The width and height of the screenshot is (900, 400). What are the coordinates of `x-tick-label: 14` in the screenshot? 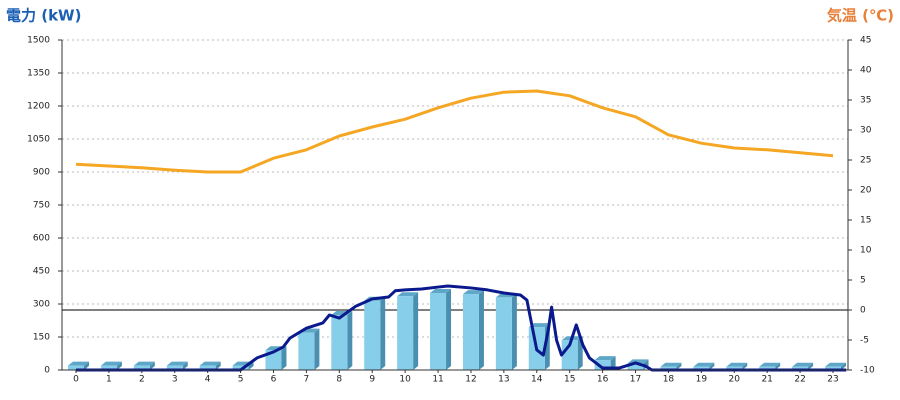 It's located at (537, 380).